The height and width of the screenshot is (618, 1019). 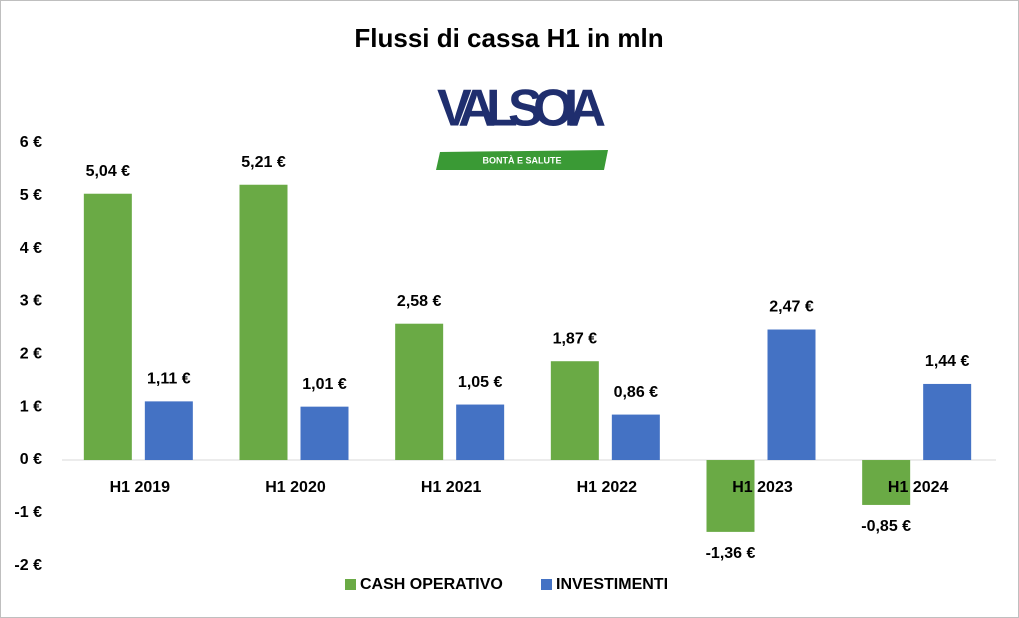 I want to click on x-tick-label: H1 2020, so click(x=295, y=487).